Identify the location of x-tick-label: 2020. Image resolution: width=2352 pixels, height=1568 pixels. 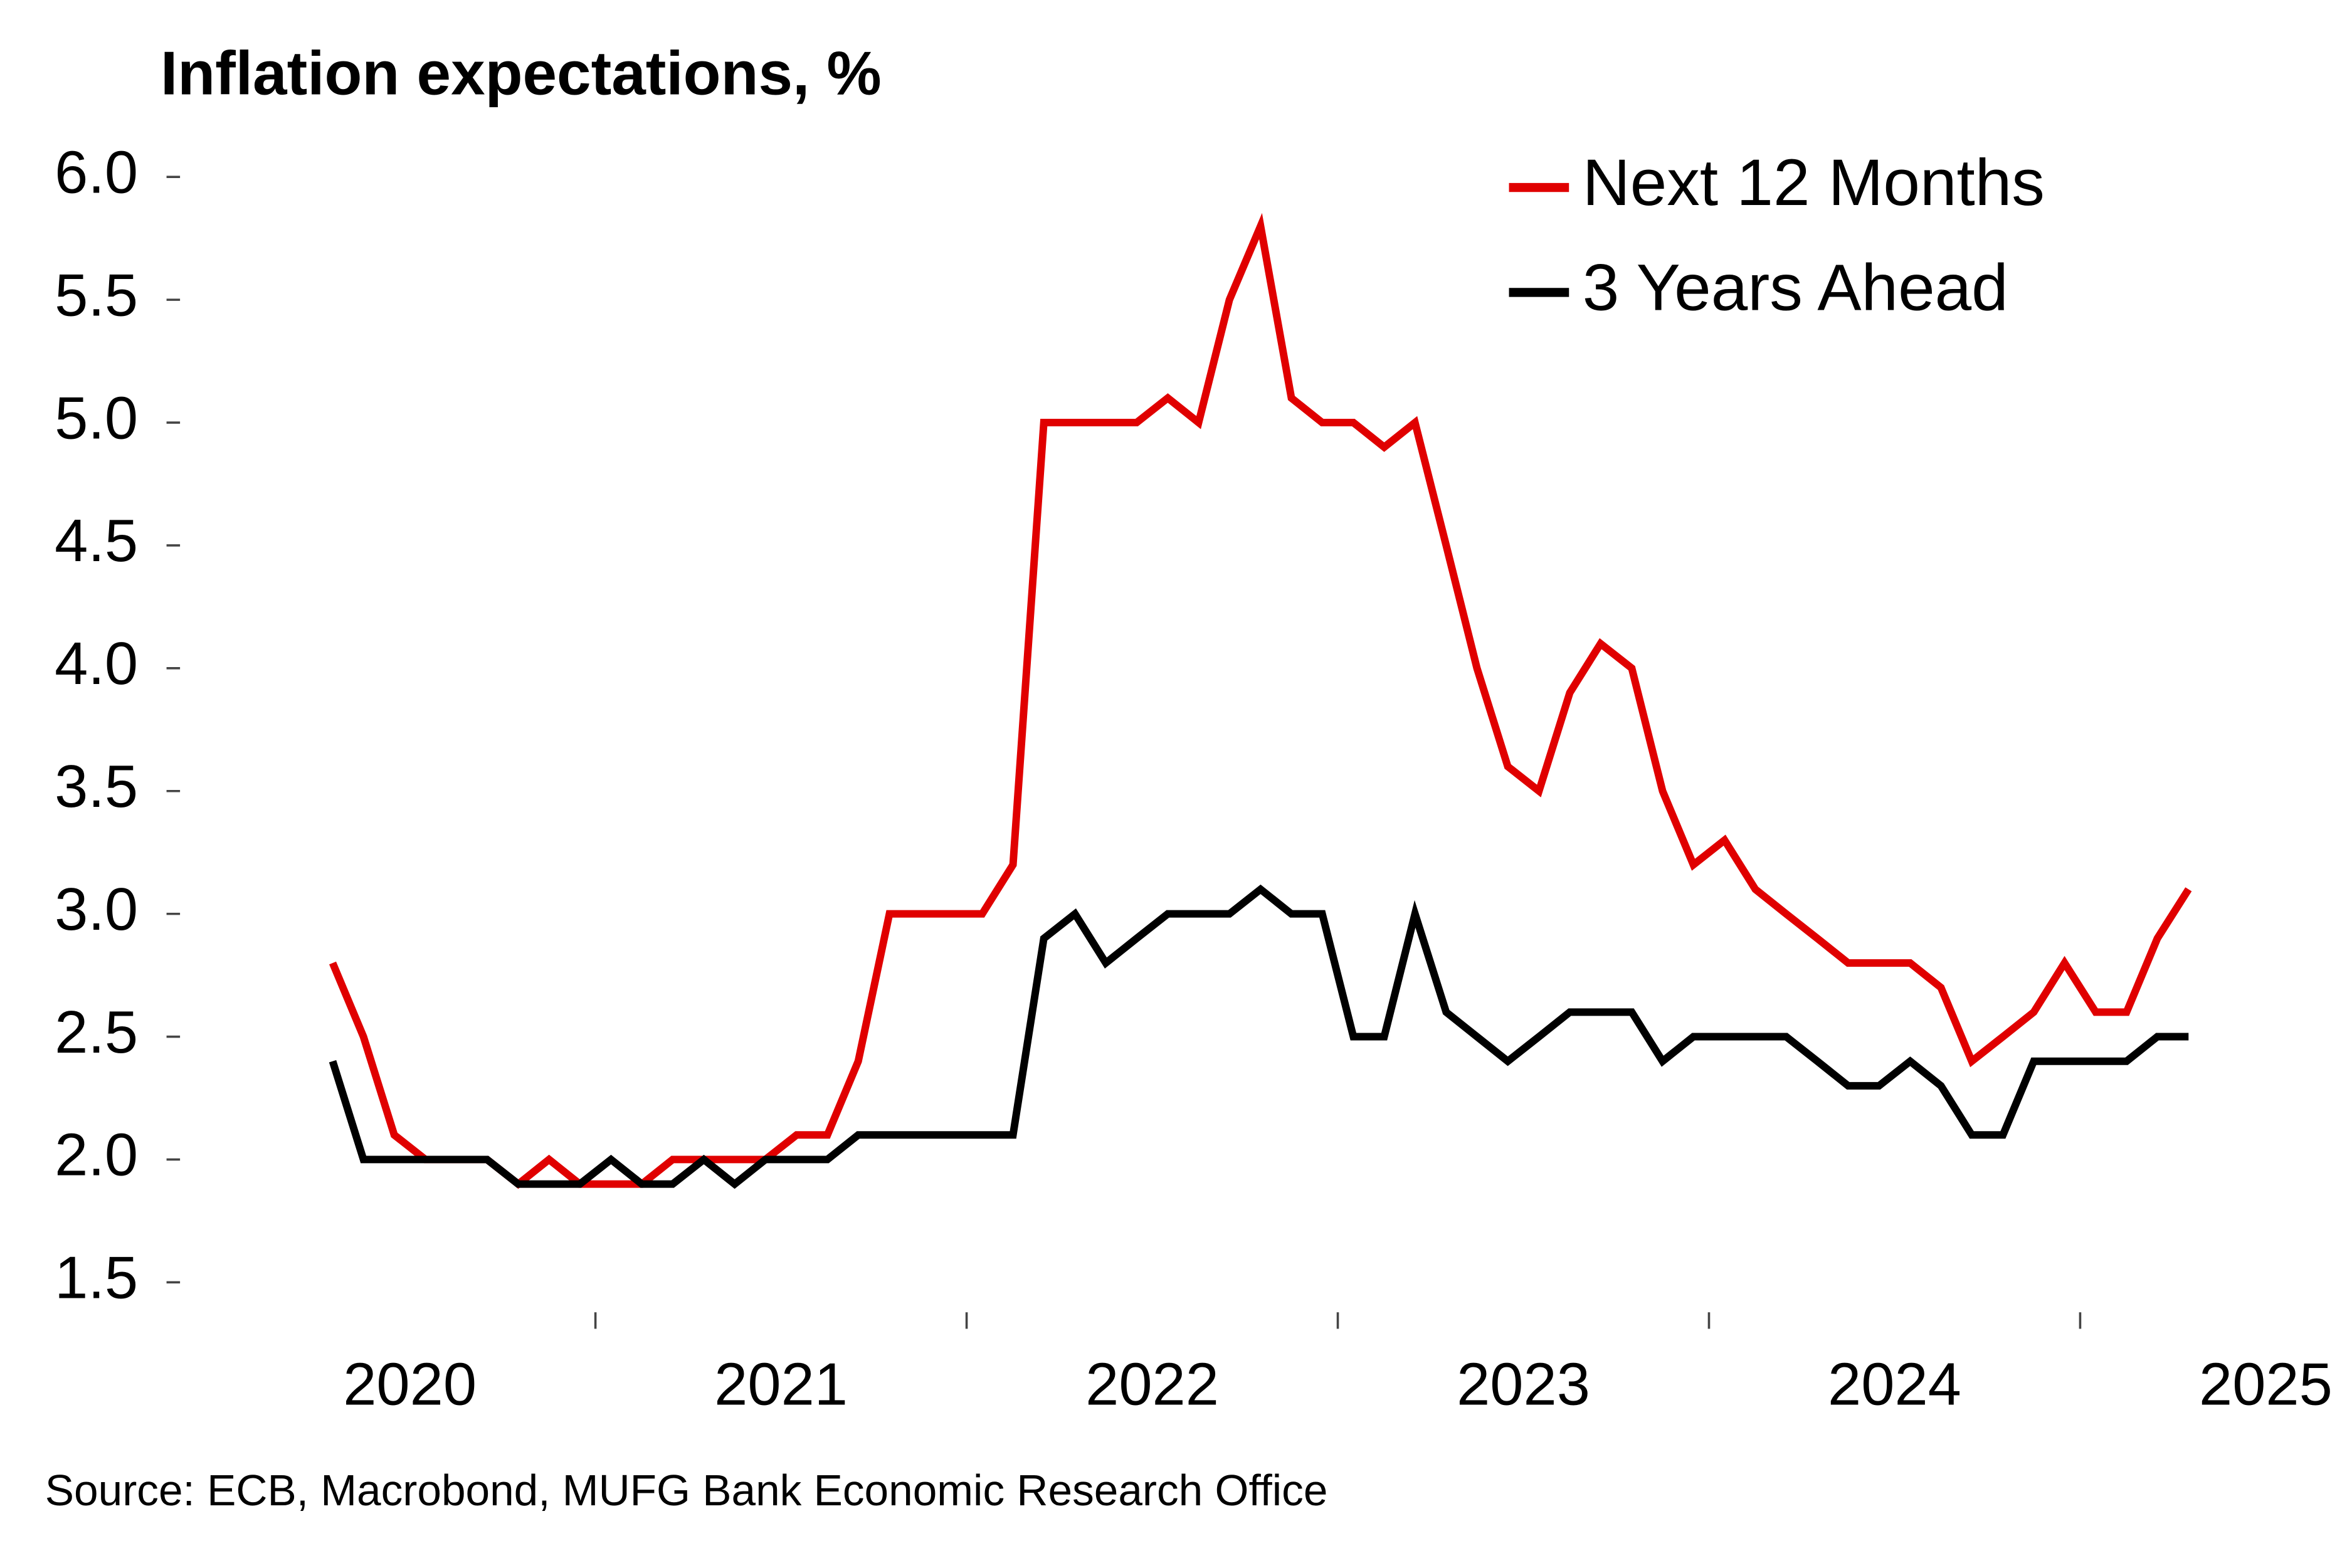
(410, 1384).